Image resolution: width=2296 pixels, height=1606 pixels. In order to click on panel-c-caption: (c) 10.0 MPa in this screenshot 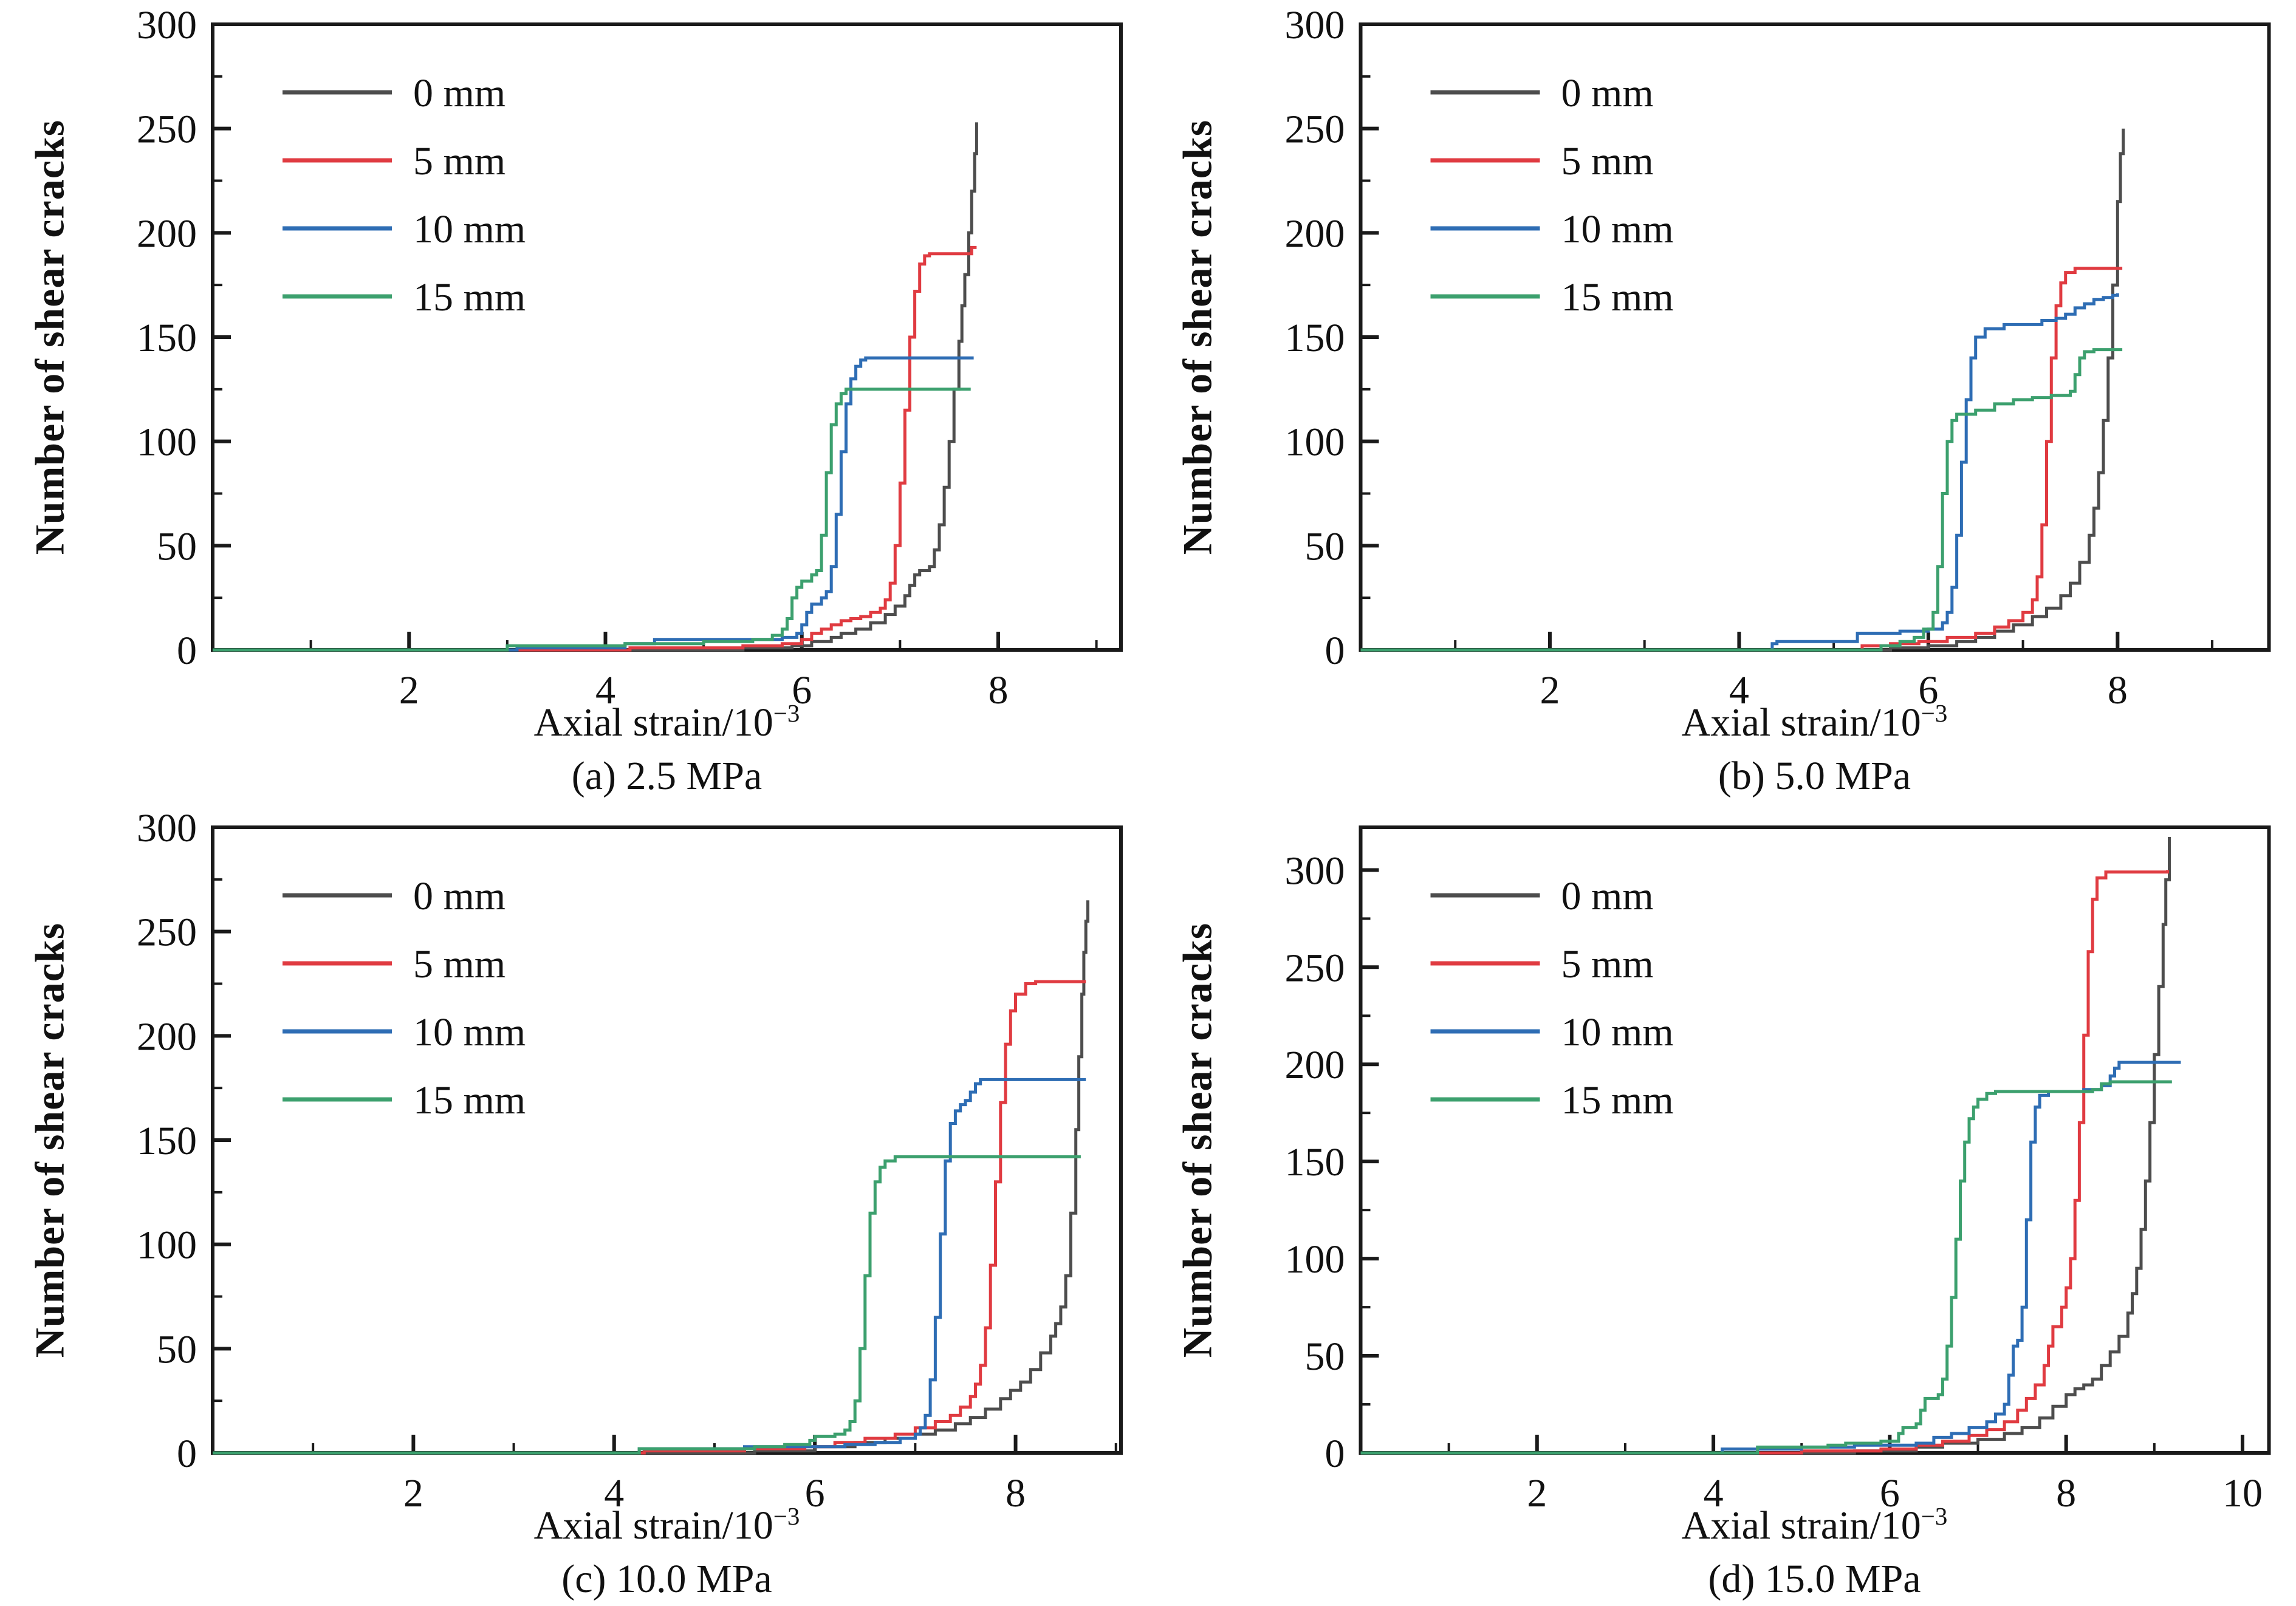, I will do `click(667, 1579)`.